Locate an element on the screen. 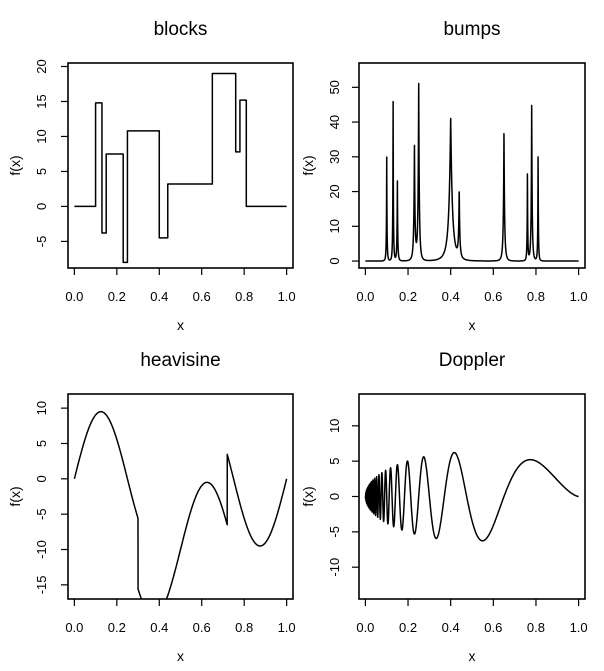  heavisine-x-tick-label: 0.6 is located at coordinates (202, 627).